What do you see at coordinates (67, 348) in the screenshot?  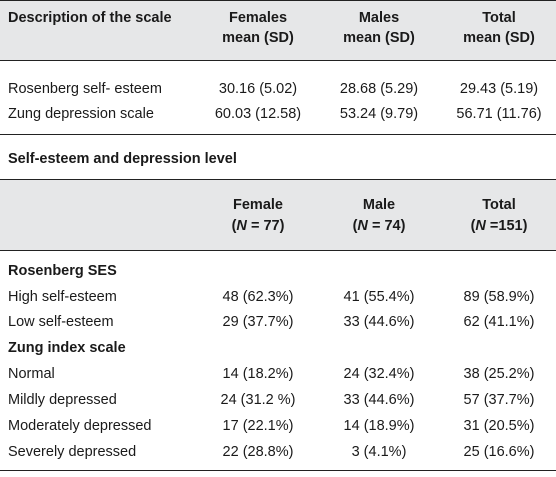 I see `table2-group-title: Zung index scale` at bounding box center [67, 348].